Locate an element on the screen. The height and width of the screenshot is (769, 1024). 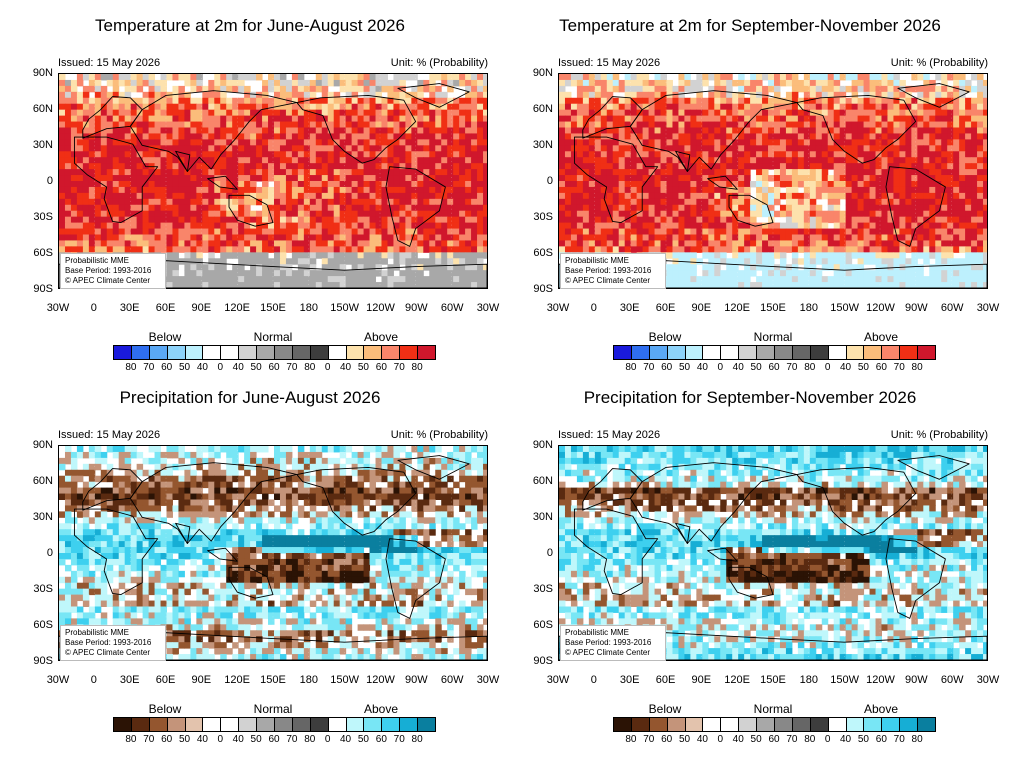
panel-title: Temperature at 2m for June-August 2026 is located at coordinates (250, 25).